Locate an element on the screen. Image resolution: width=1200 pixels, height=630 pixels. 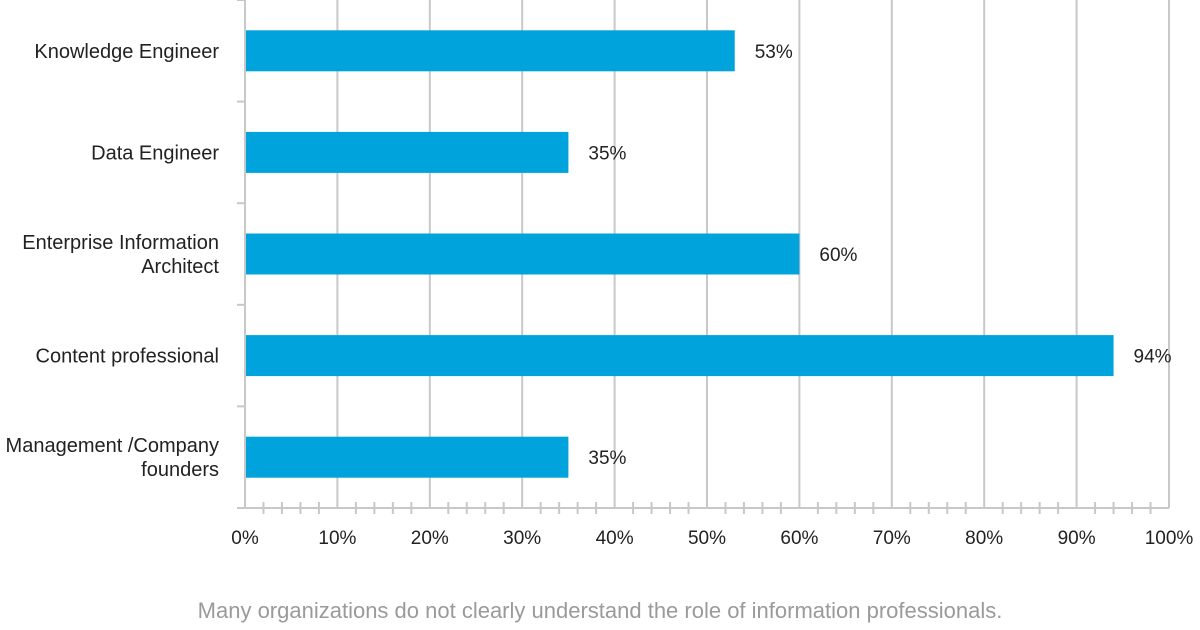
x-tick-label: 10% is located at coordinates (337, 538).